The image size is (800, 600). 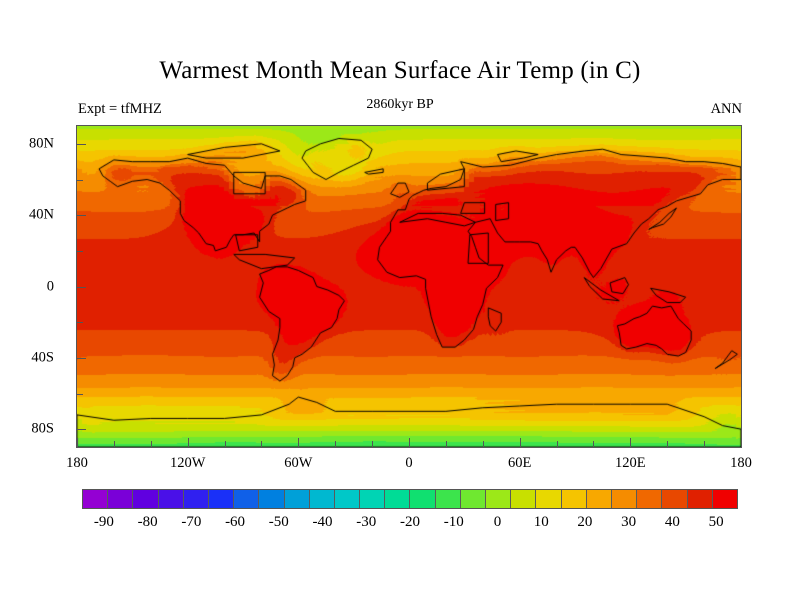 I want to click on experiment-label: Expt = tfMHZ, so click(x=120, y=109).